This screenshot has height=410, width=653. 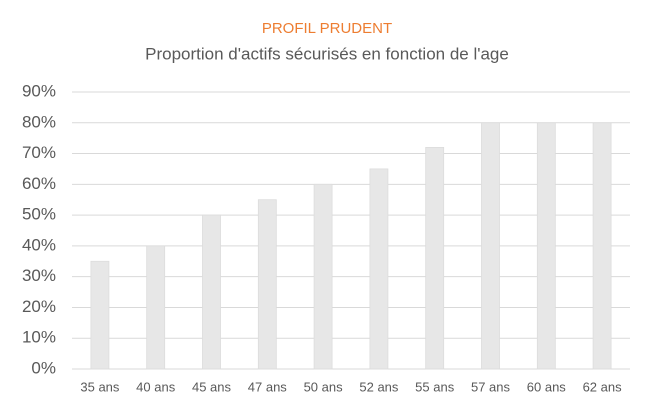 What do you see at coordinates (39, 337) in the screenshot?
I see `y-tick-label: 10%` at bounding box center [39, 337].